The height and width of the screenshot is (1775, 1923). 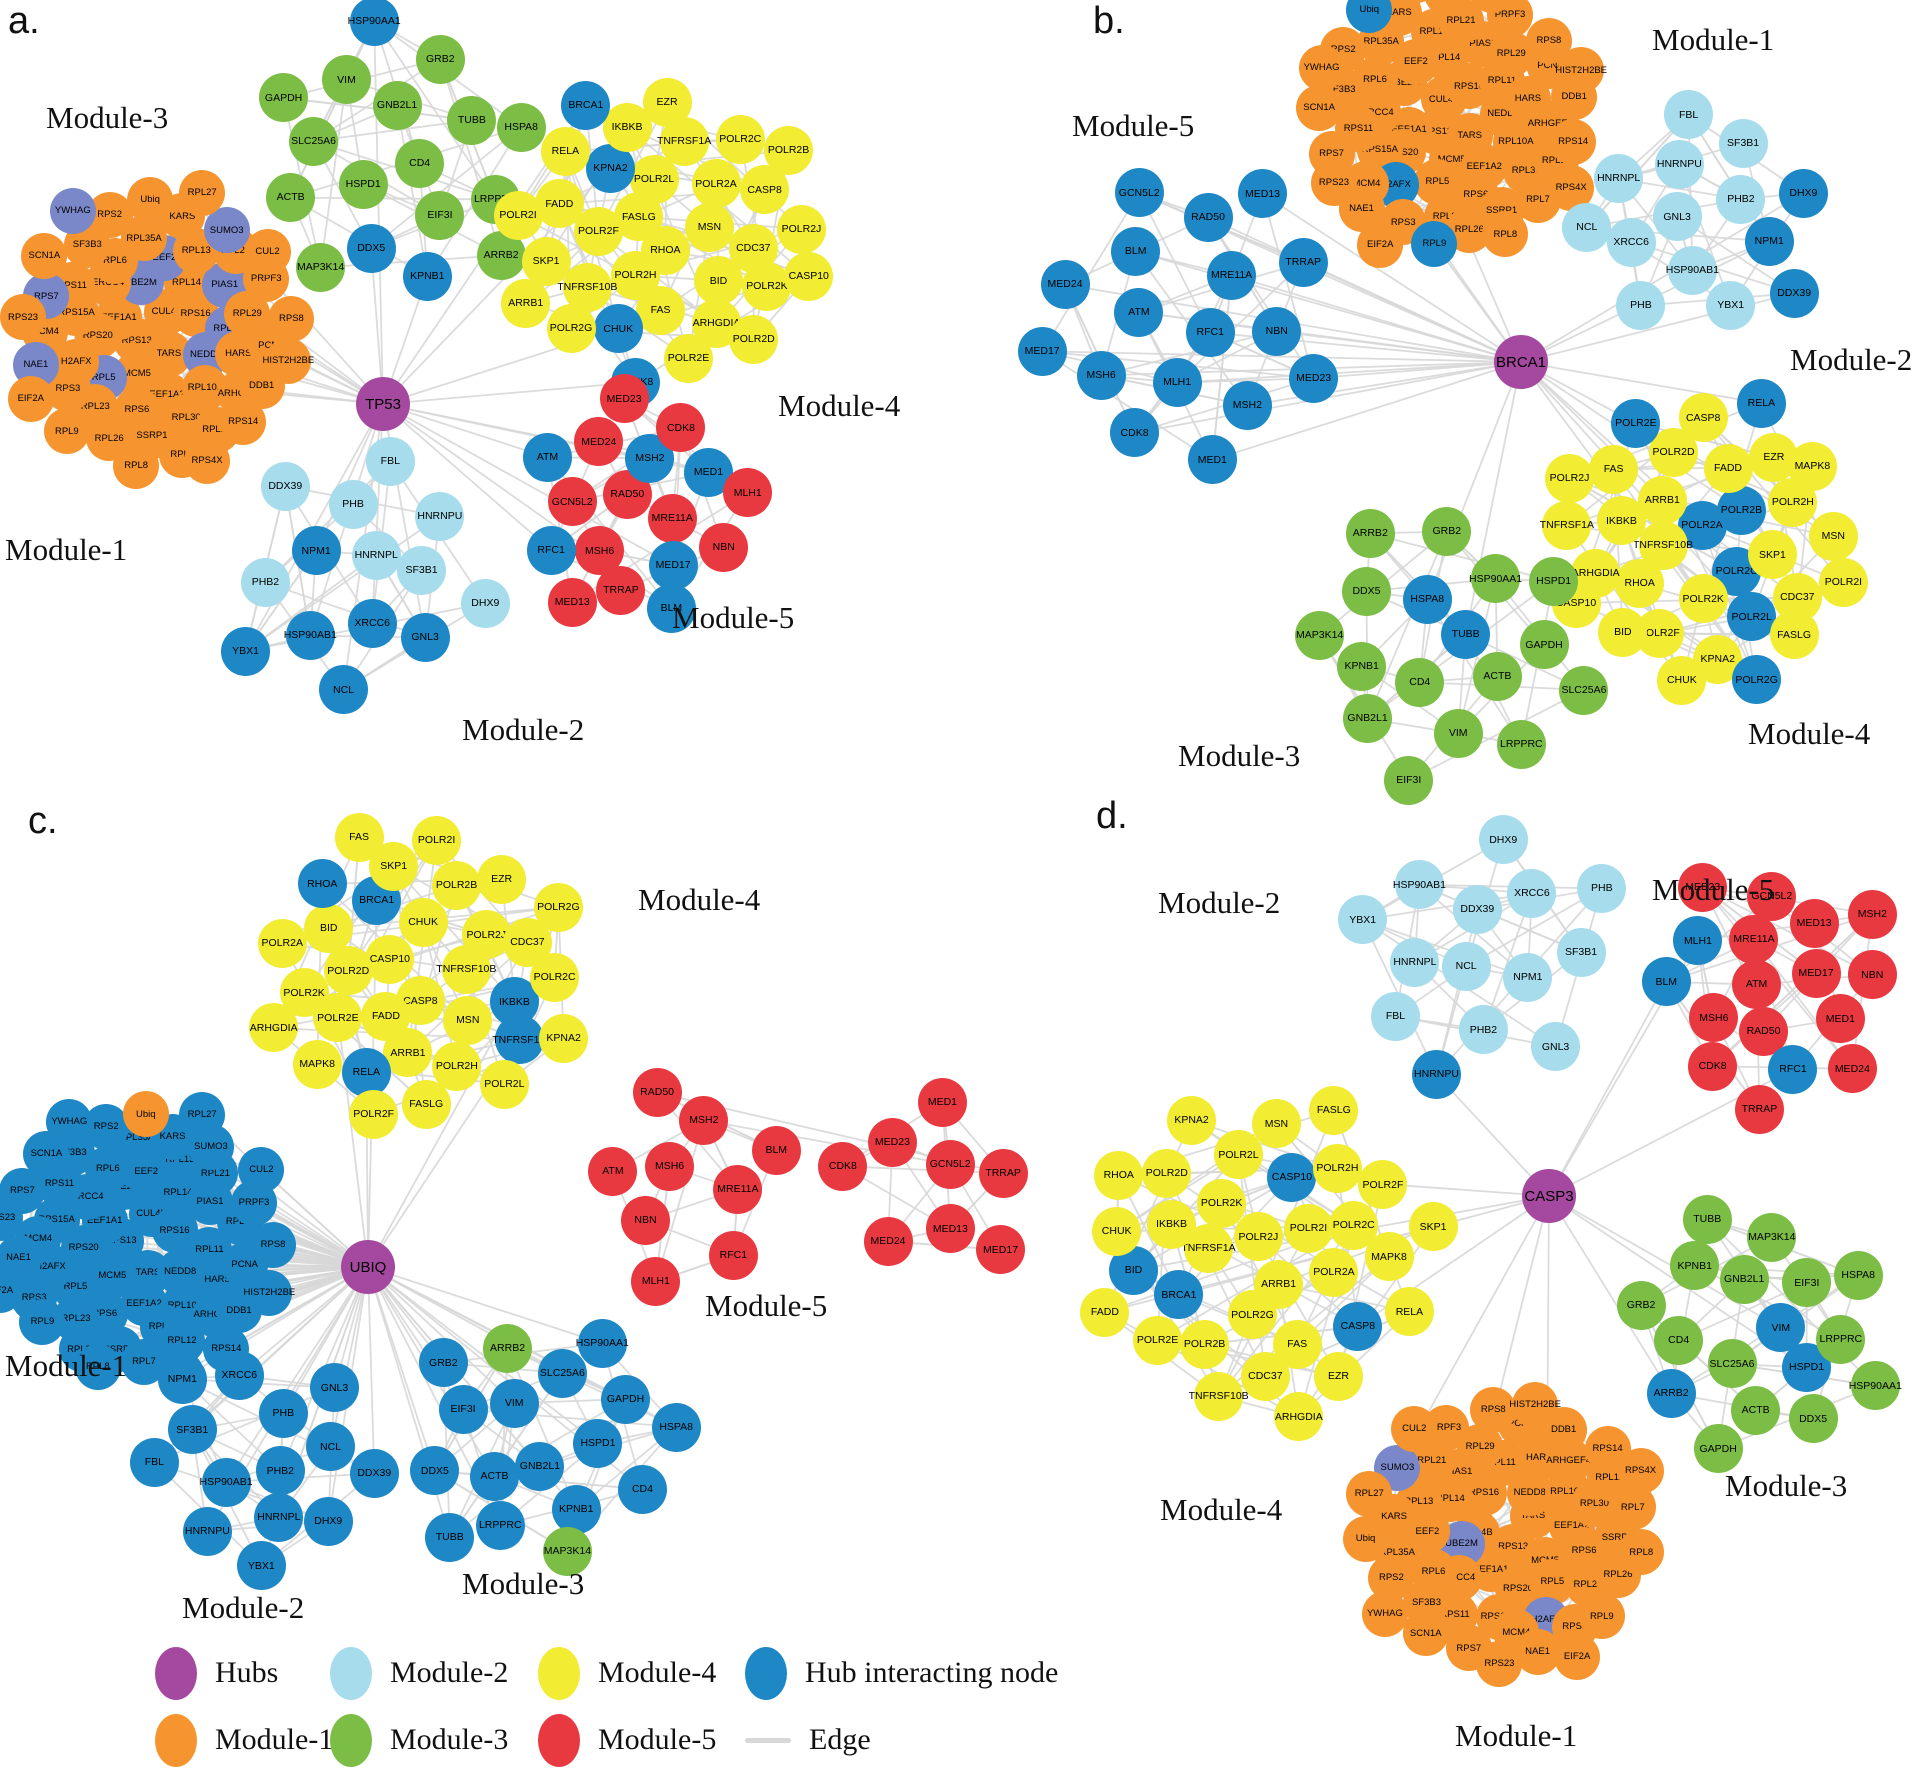 What do you see at coordinates (44, 255) in the screenshot?
I see `node-SCN1A: SCN1A` at bounding box center [44, 255].